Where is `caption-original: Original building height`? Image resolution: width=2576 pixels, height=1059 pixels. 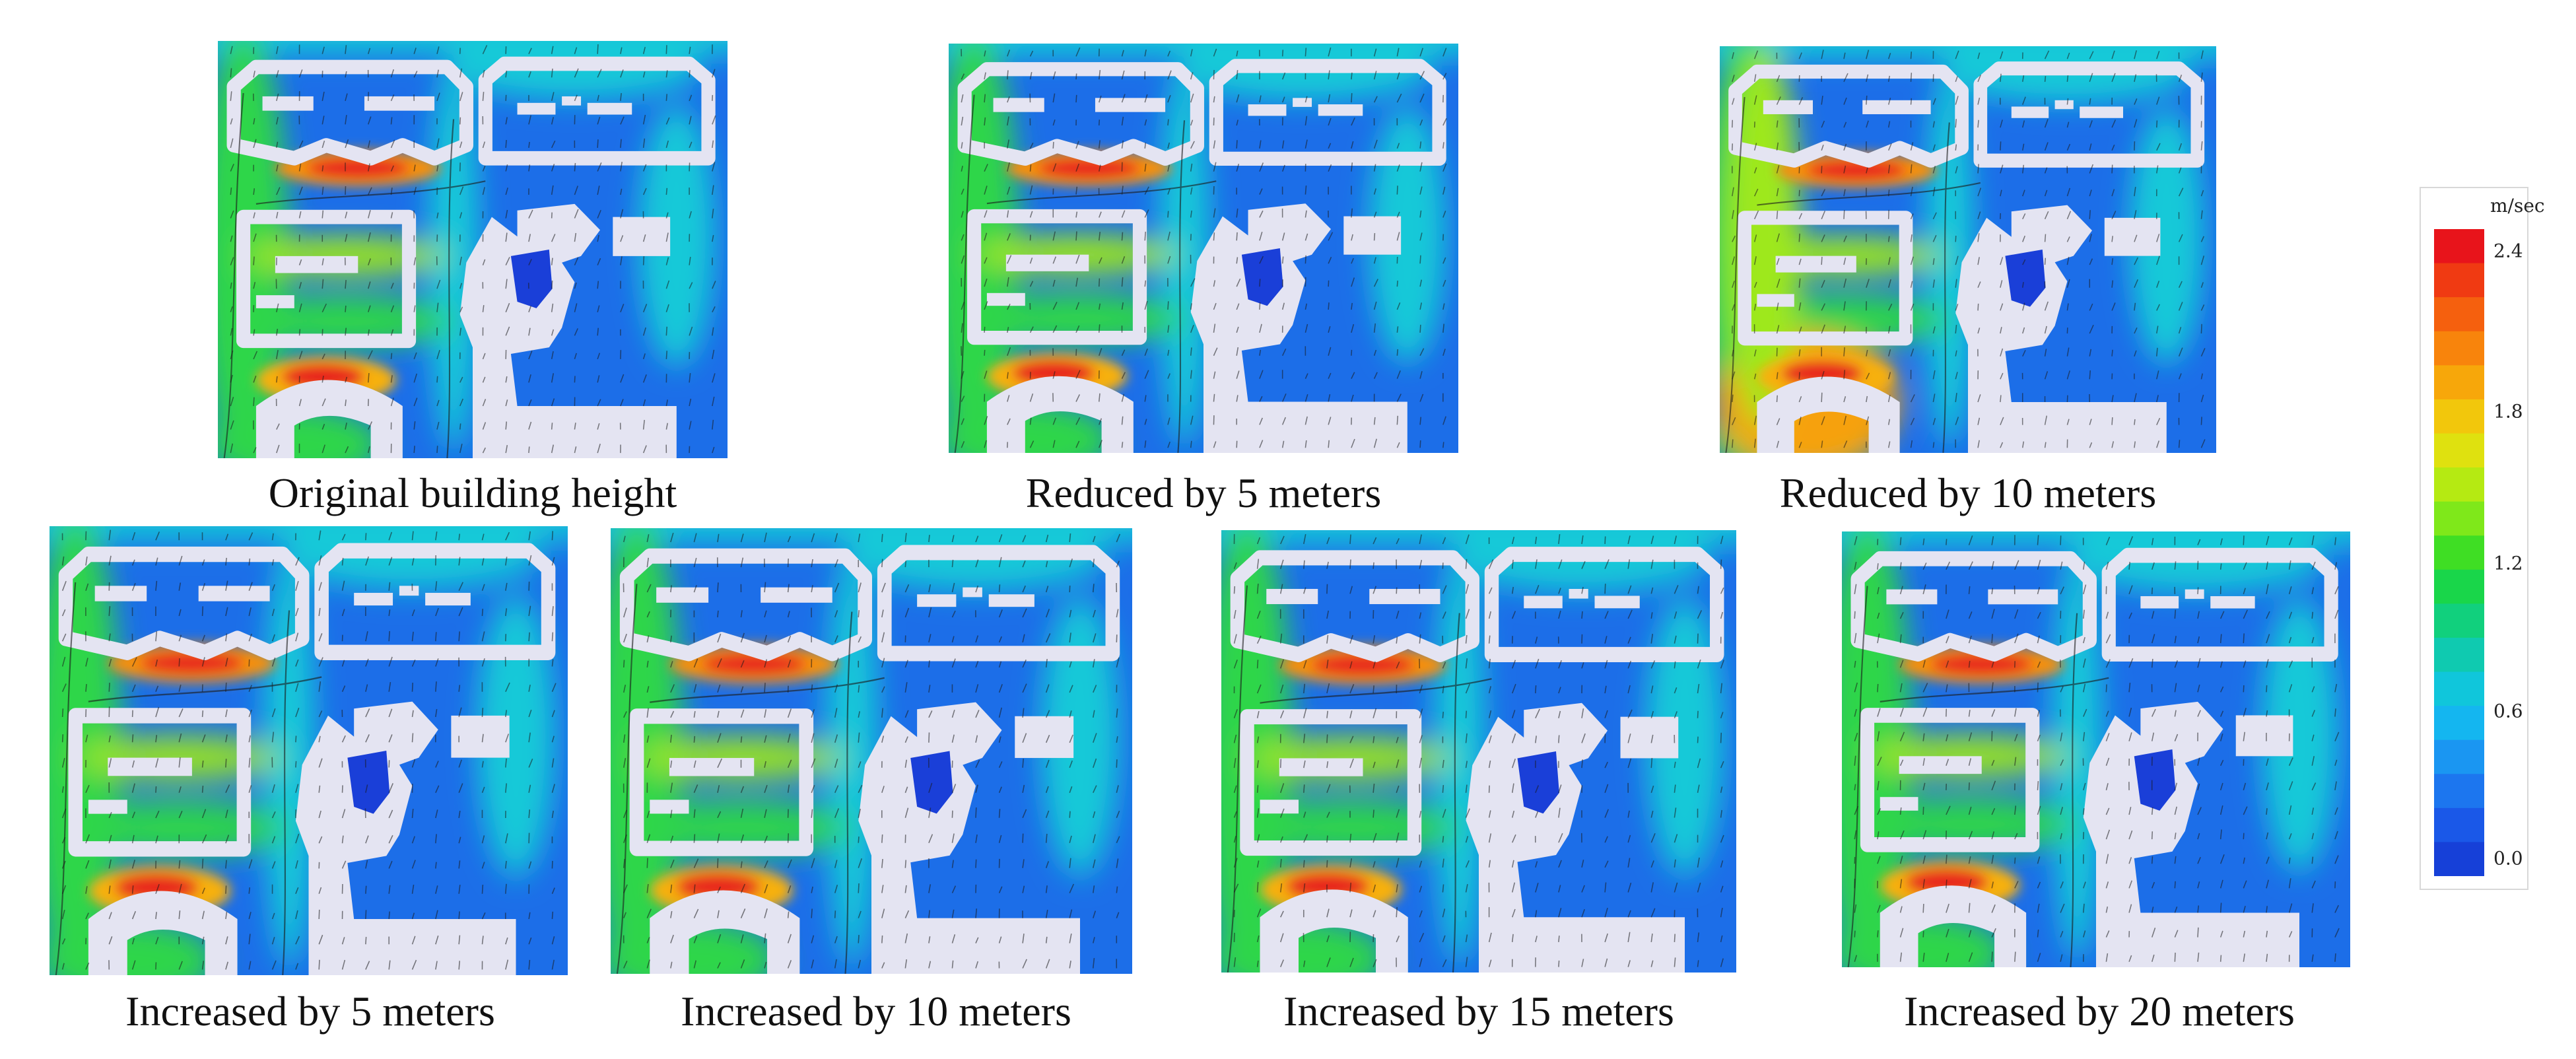 caption-original: Original building height is located at coordinates (472, 493).